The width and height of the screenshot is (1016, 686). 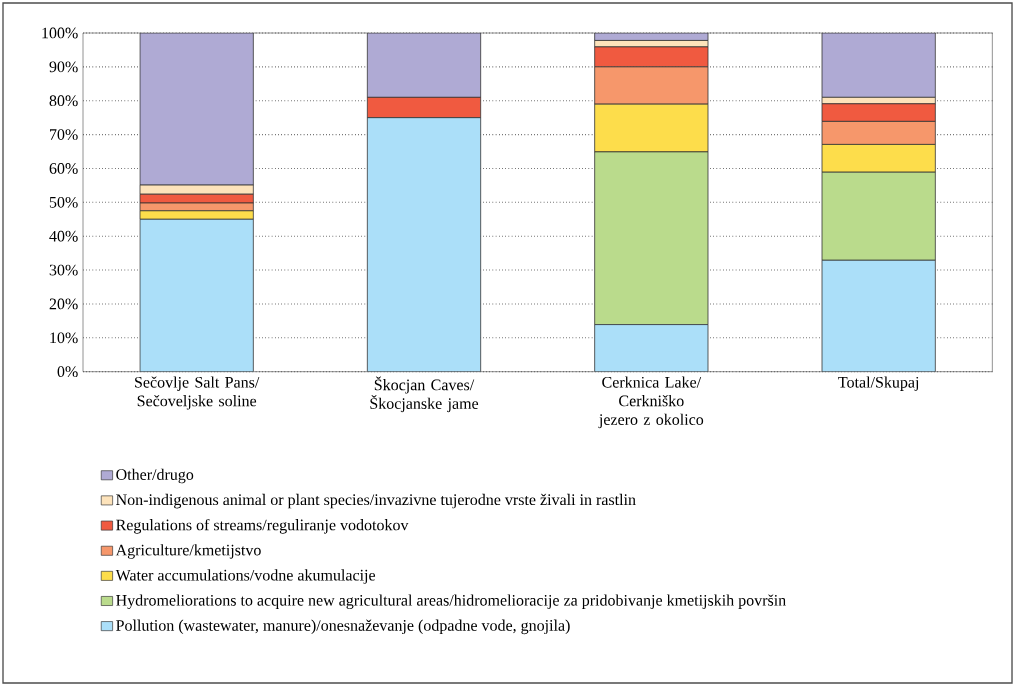 I want to click on y-tick-label: 100%, so click(x=60, y=33).